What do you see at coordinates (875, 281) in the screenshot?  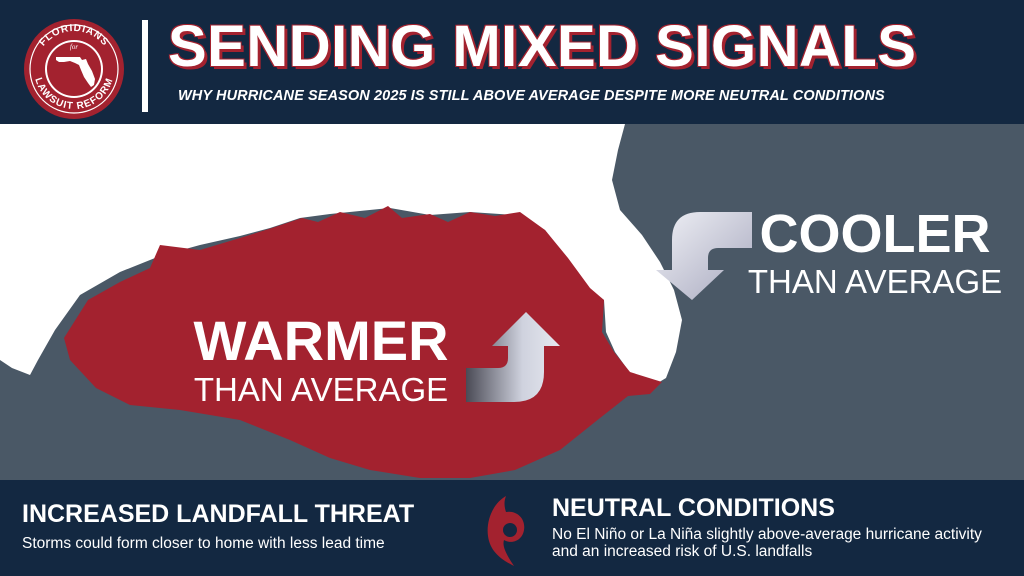 I see `cool-label-small: THAN AVERAGE` at bounding box center [875, 281].